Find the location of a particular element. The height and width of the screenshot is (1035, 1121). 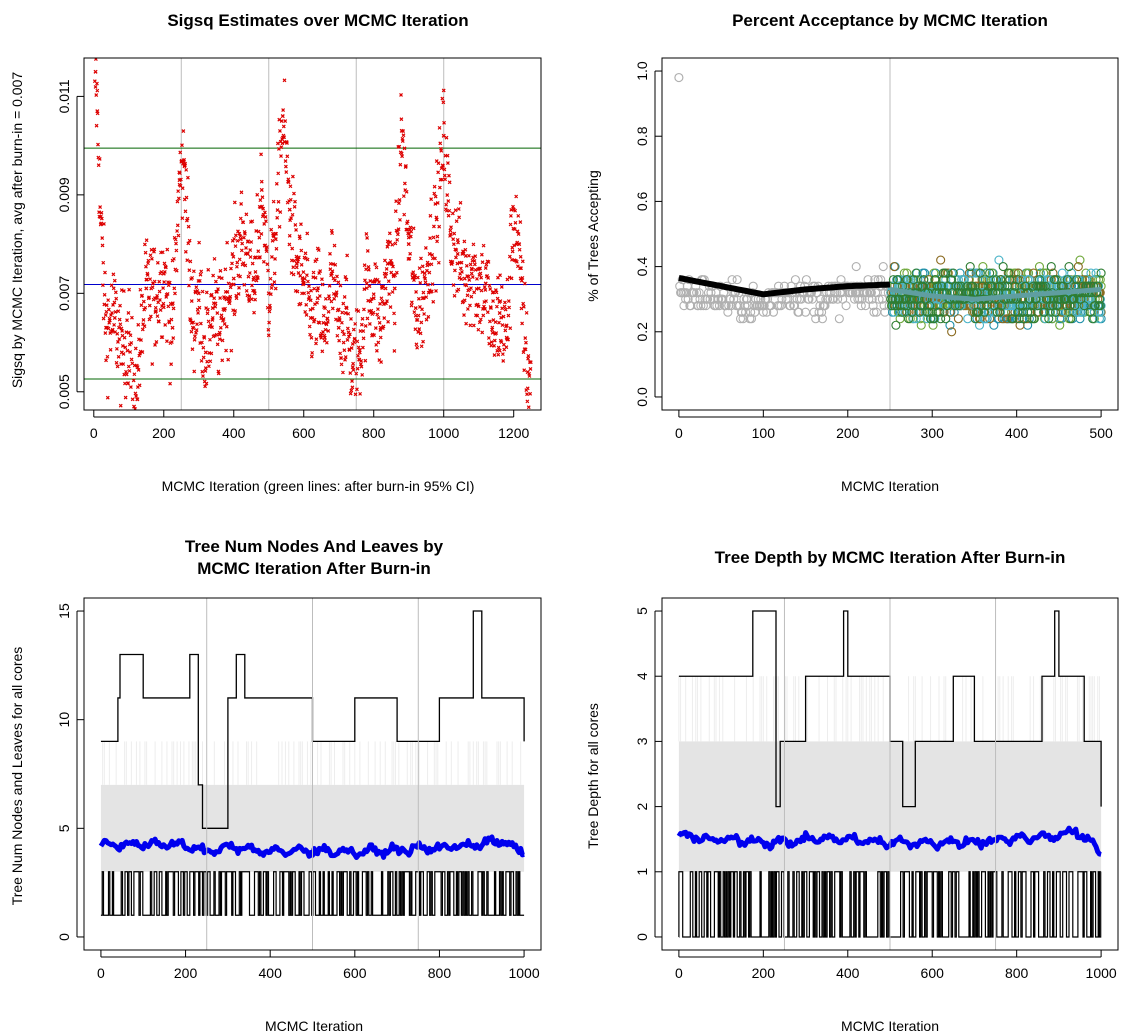

x-tick-label: 800 is located at coordinates (440, 973).